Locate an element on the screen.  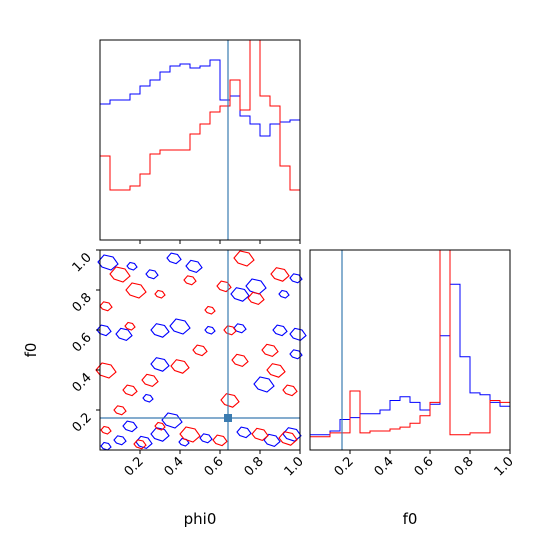
phi0-histogram-panel is located at coordinates (200, 141).